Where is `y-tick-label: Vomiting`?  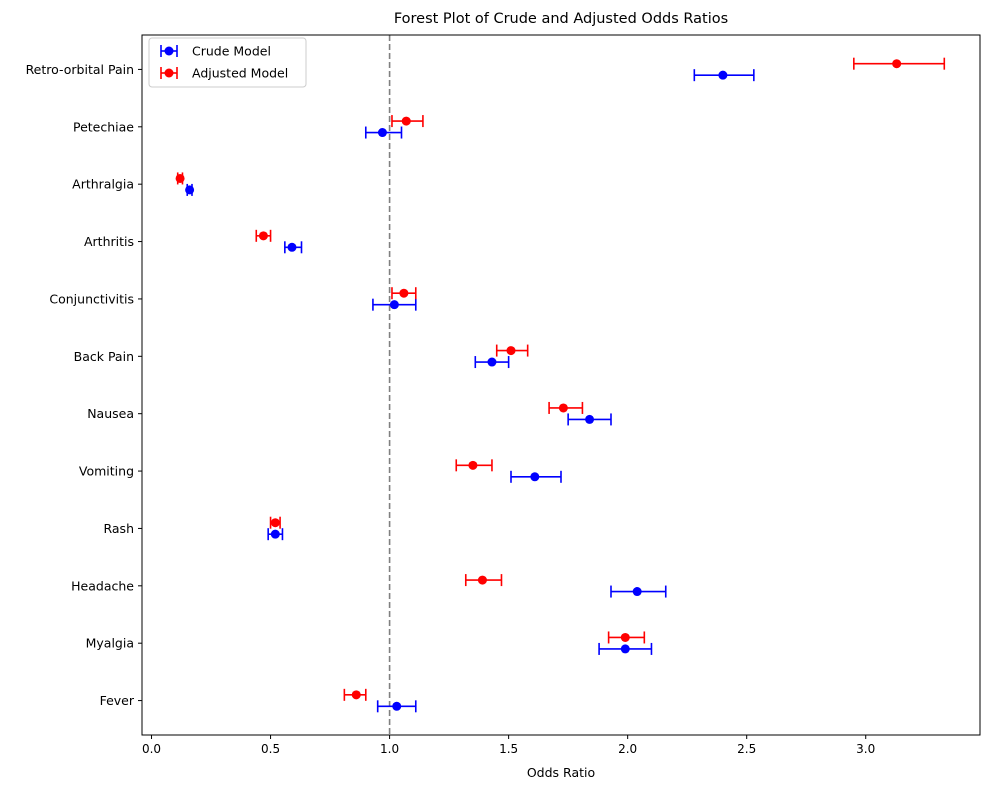
y-tick-label: Vomiting is located at coordinates (106, 471).